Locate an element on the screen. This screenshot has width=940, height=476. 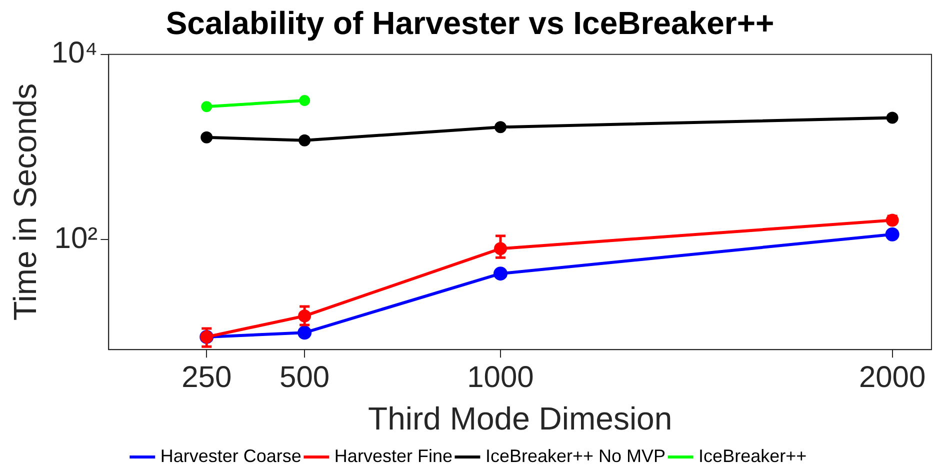
y-tick-label: 10⁴ is located at coordinates (74, 53).